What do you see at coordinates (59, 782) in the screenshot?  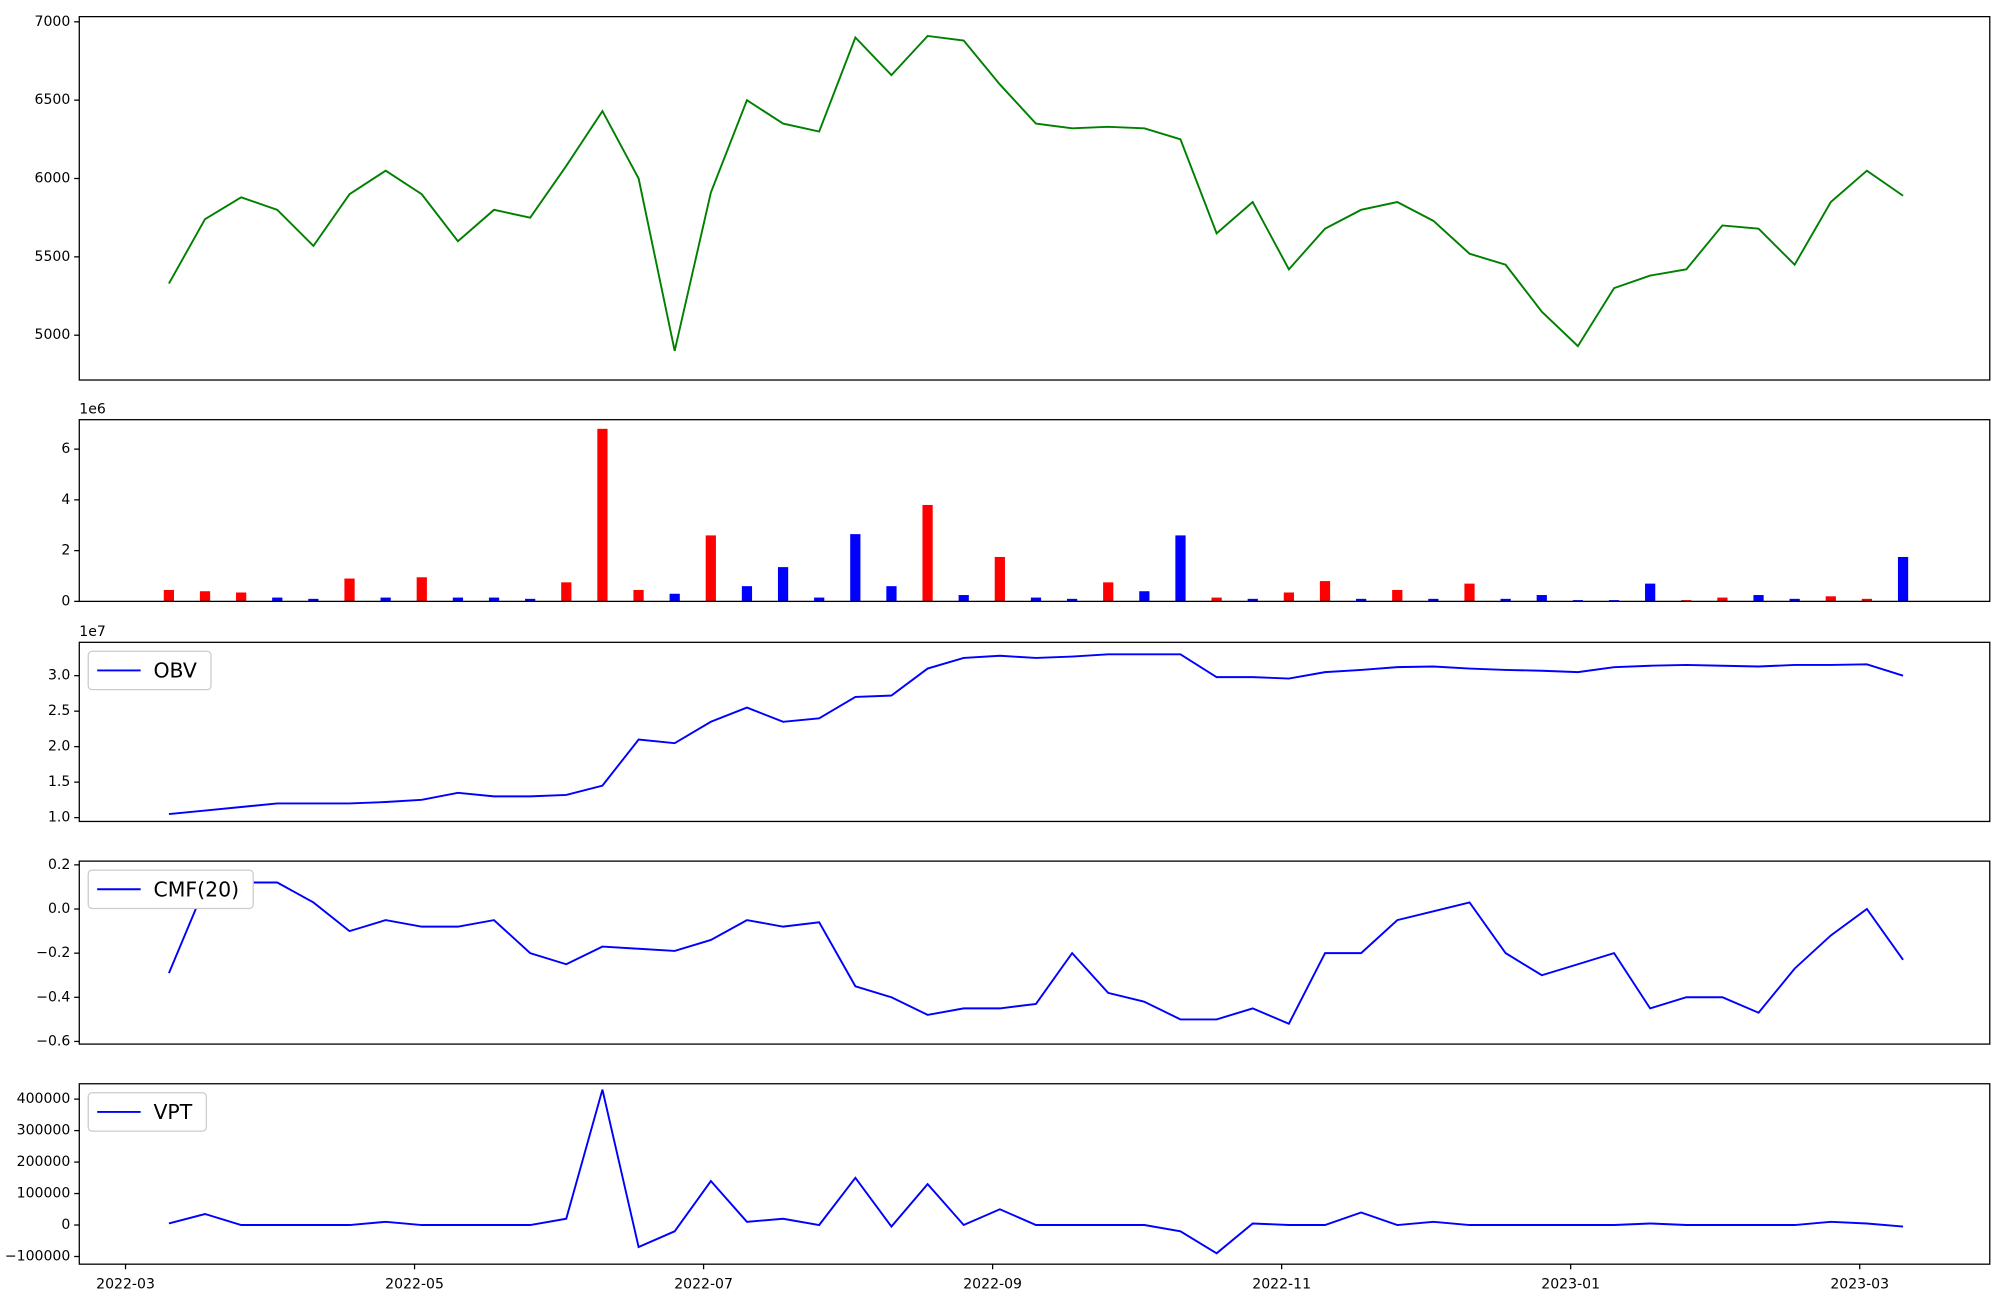 I see `y-tick-label: 1.5` at bounding box center [59, 782].